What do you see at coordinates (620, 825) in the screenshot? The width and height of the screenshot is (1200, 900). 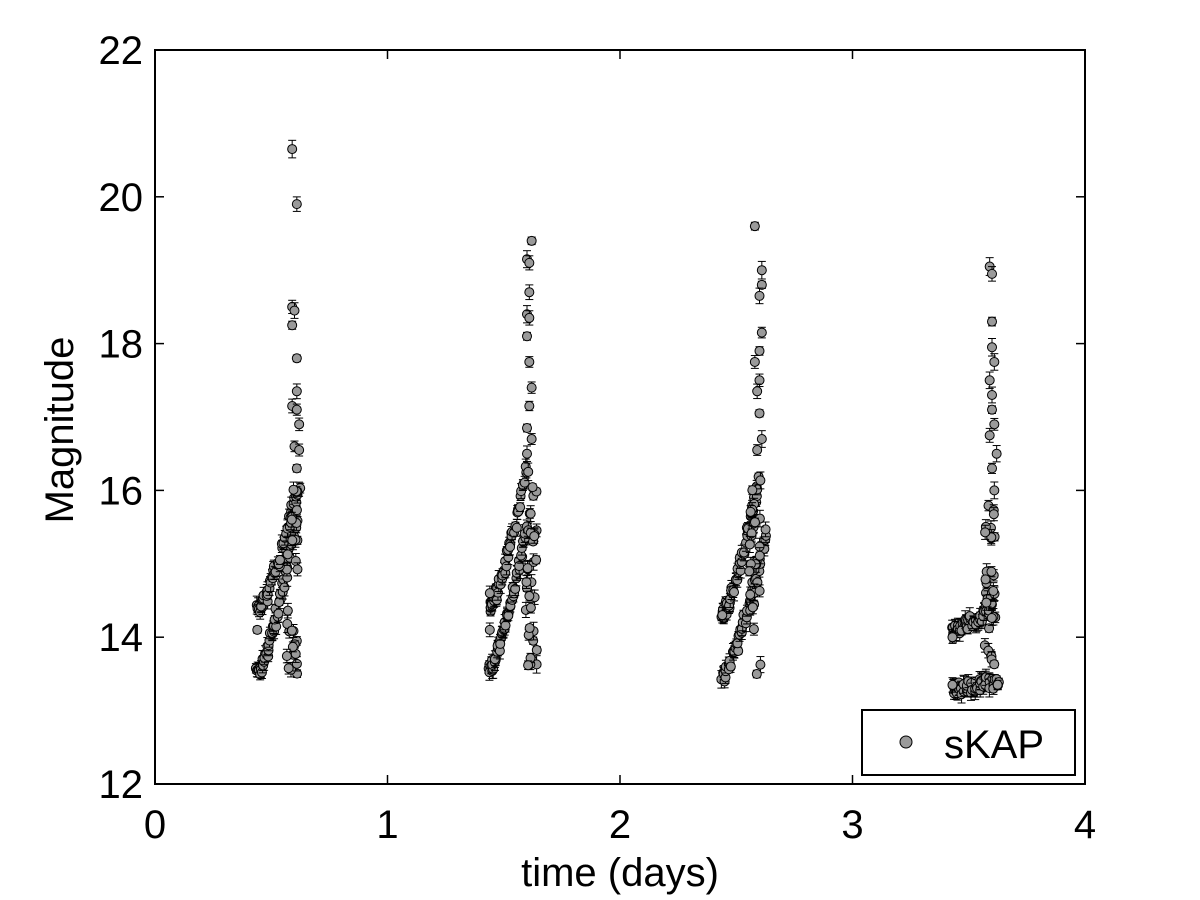 I see `x-tick-label: 2` at bounding box center [620, 825].